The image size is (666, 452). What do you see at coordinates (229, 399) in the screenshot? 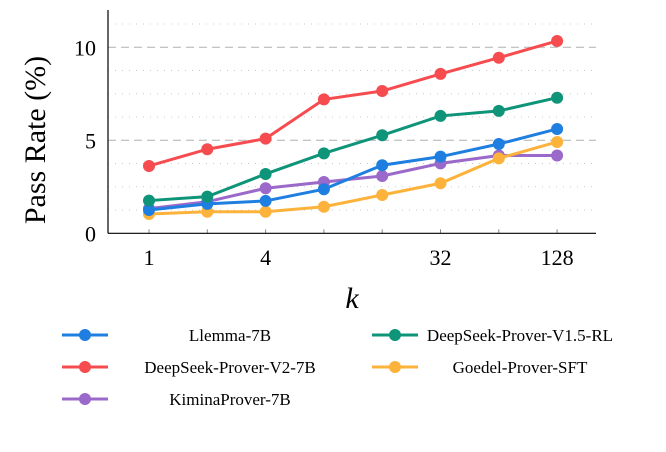
I see `legend-label: KiminaProver-7B` at bounding box center [229, 399].